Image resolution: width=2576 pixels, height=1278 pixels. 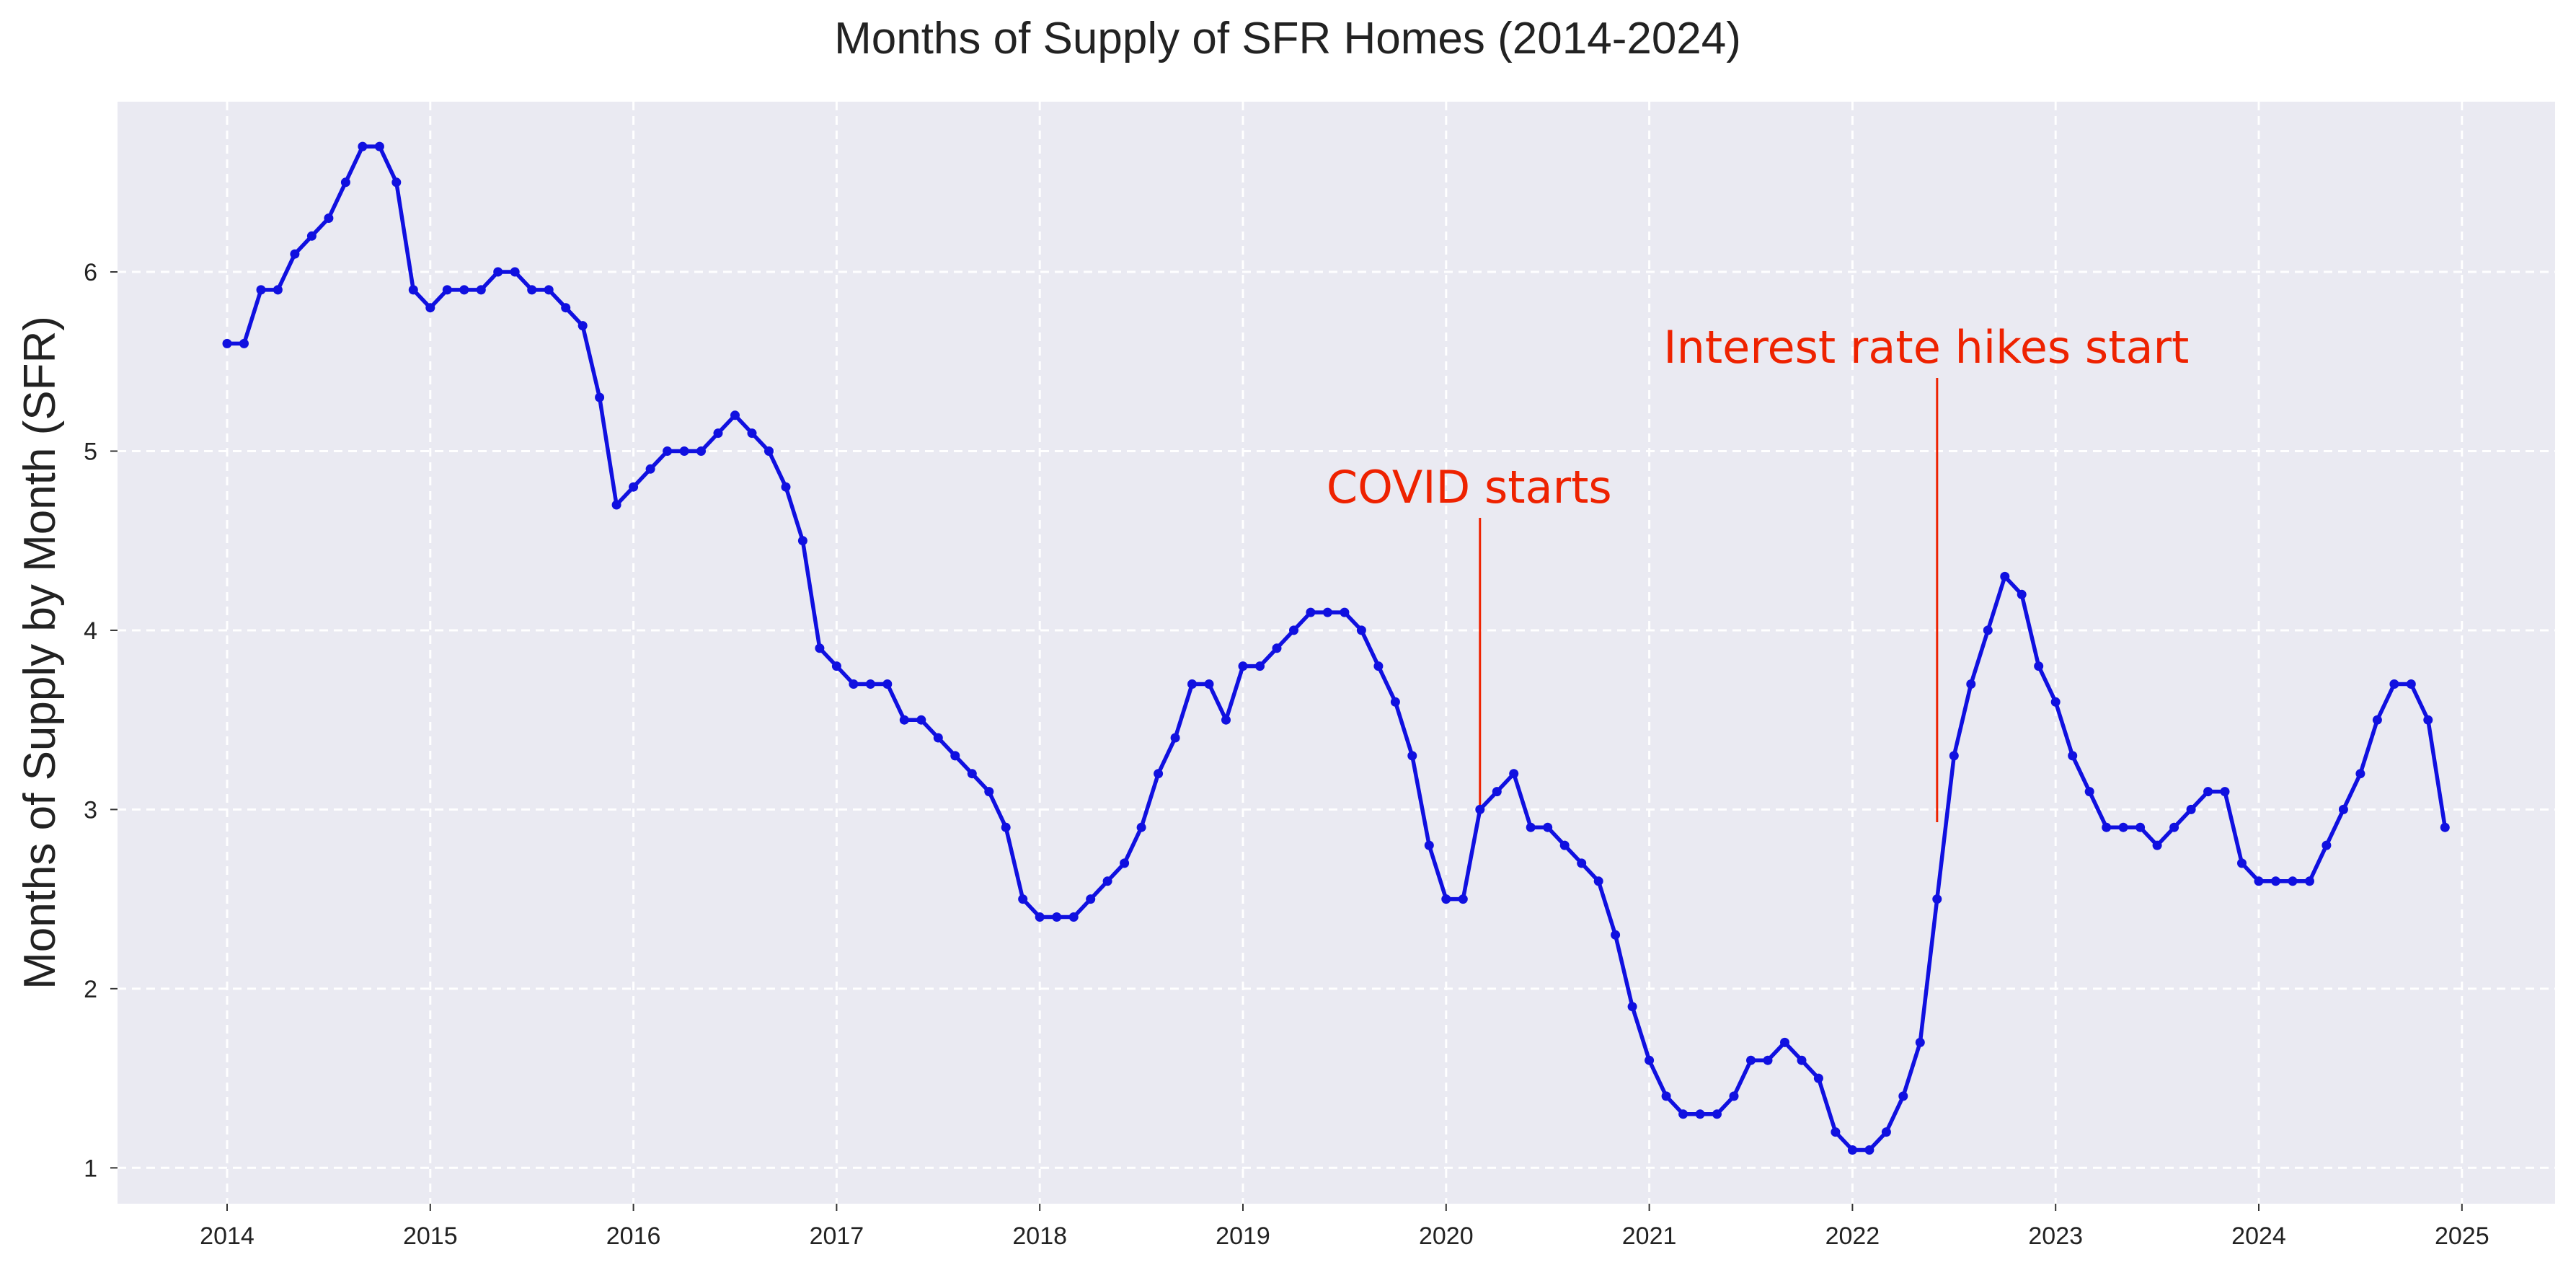 I want to click on annotations: COVID starts Interest rate hikes start, so click(x=1758, y=572).